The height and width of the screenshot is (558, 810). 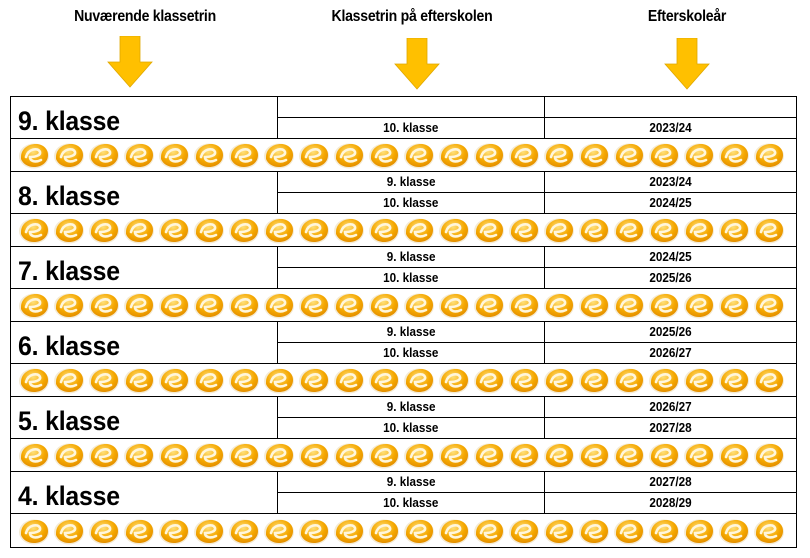 I want to click on entry-row, so click(x=537, y=107).